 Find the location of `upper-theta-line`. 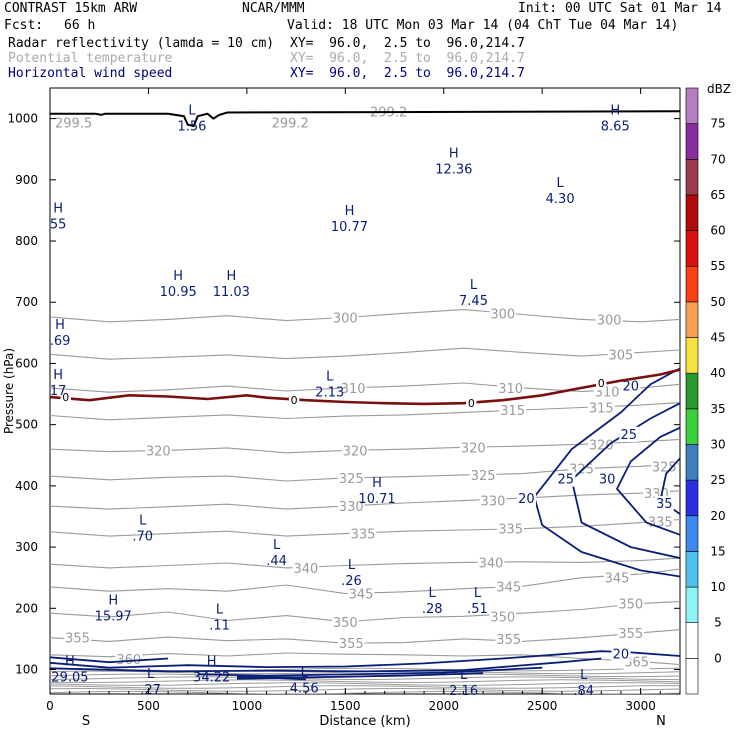

upper-theta-line is located at coordinates (365, 678).